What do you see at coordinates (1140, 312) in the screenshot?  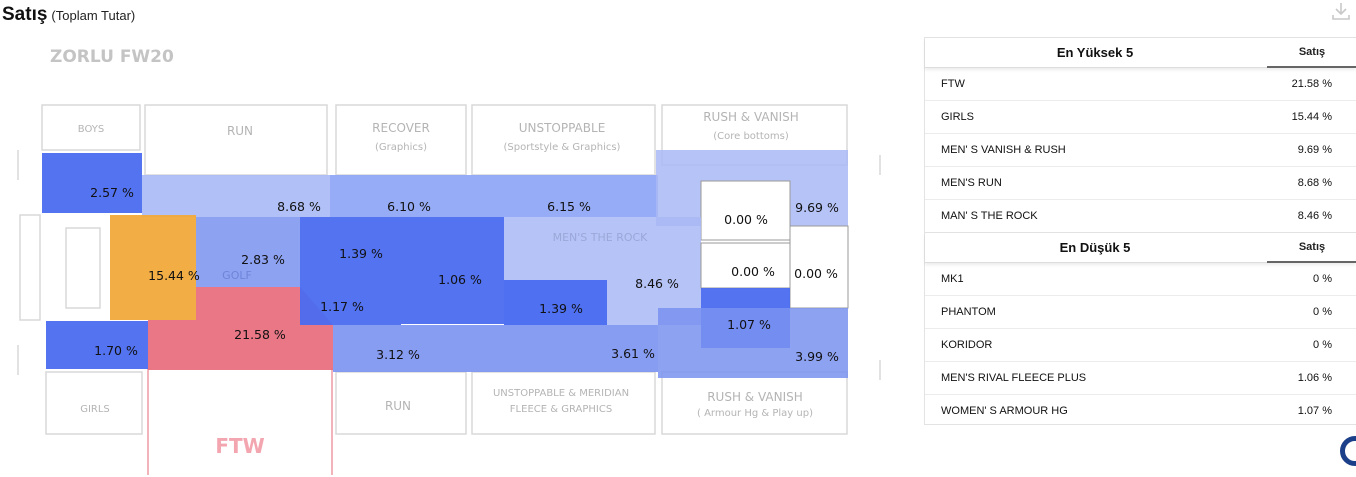 I see `table-row: PHANTOM 0 %` at bounding box center [1140, 312].